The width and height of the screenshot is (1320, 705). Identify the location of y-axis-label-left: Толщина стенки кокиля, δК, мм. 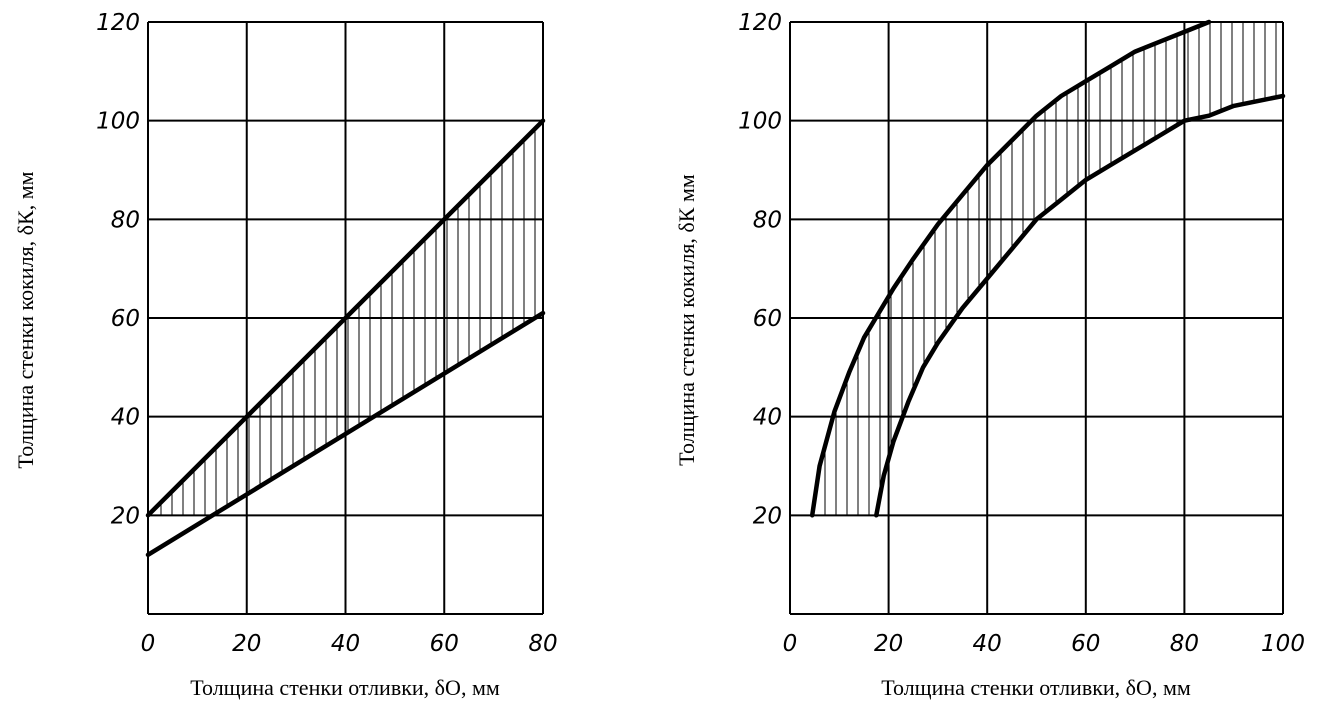
(25, 319).